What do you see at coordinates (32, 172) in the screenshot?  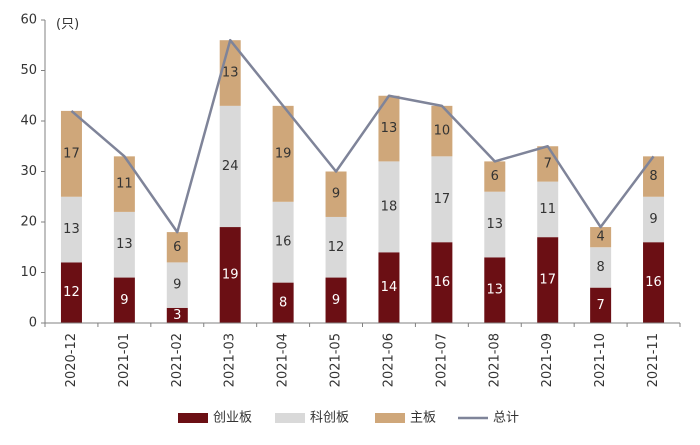 I see `y-axis-ticks: 0 10 20 30 40 50 60` at bounding box center [32, 172].